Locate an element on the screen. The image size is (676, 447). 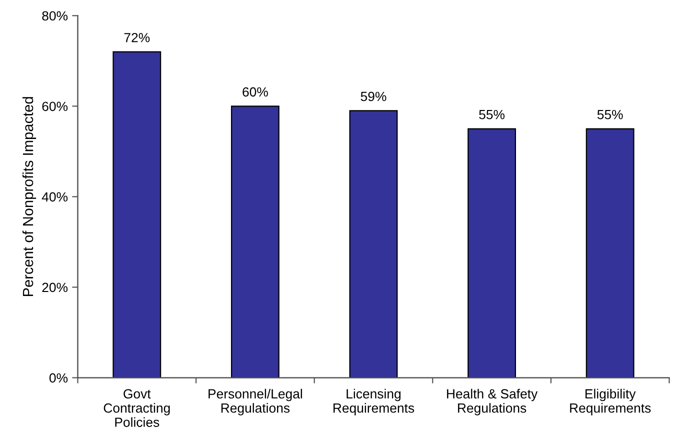
y-axis-title: Percent of Nonprofits Impacted is located at coordinates (29, 196).